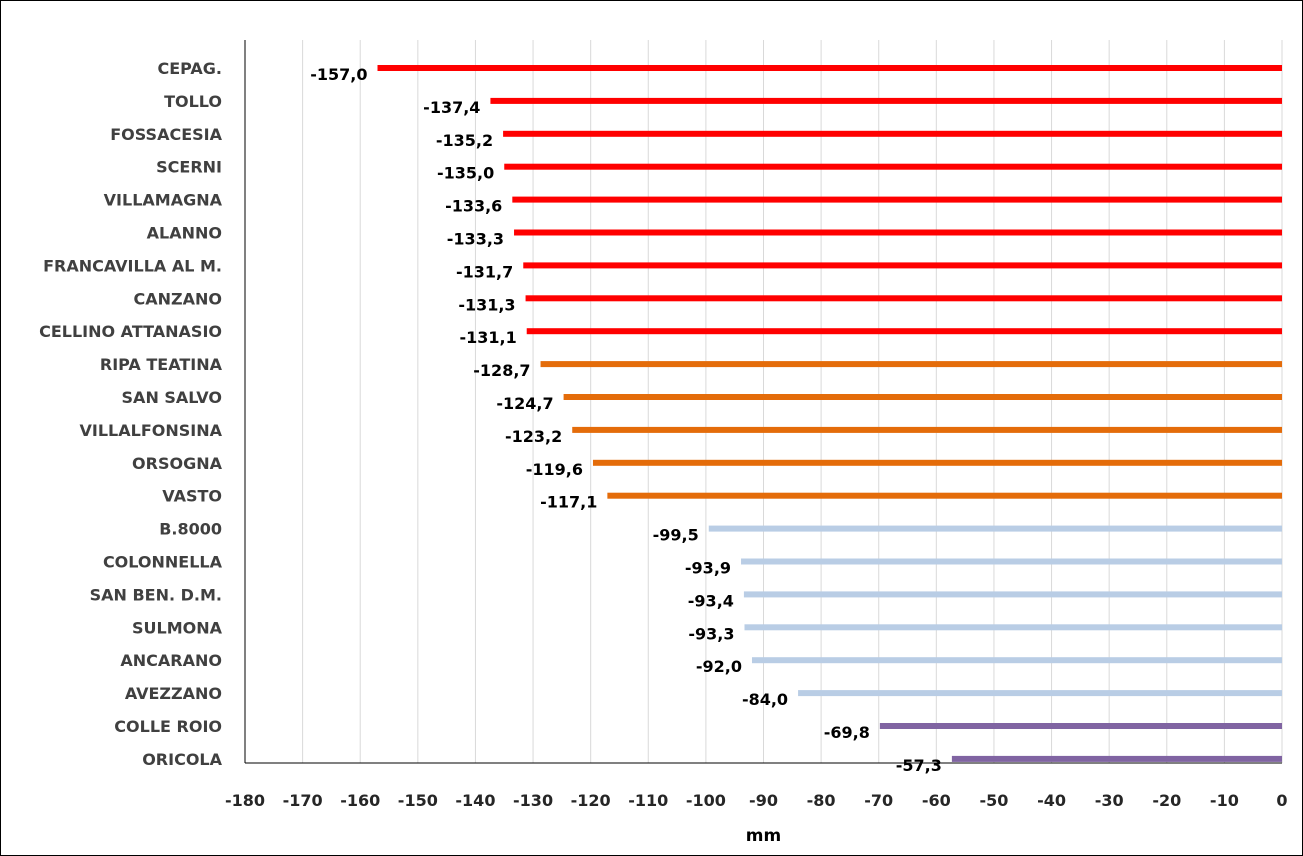 This screenshot has height=856, width=1303. I want to click on category-label: SCERNI, so click(189, 167).